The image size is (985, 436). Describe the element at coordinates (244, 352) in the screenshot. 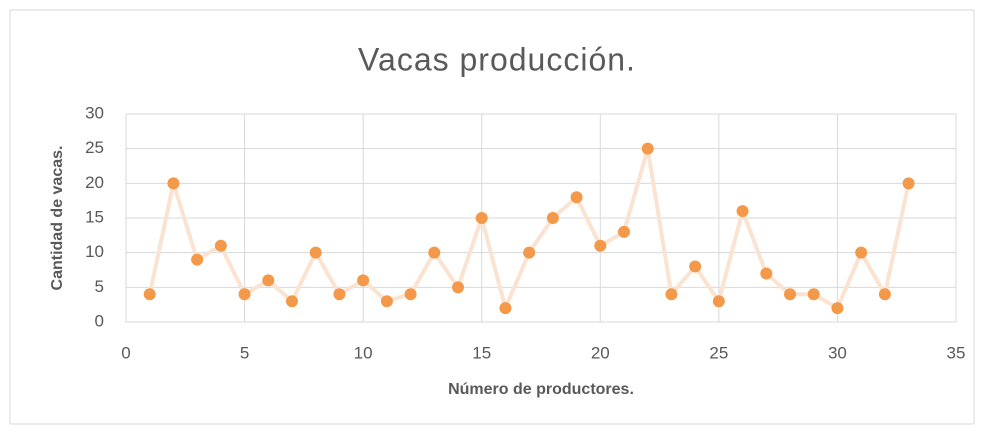

I see `x-tick-label: 5` at that location.